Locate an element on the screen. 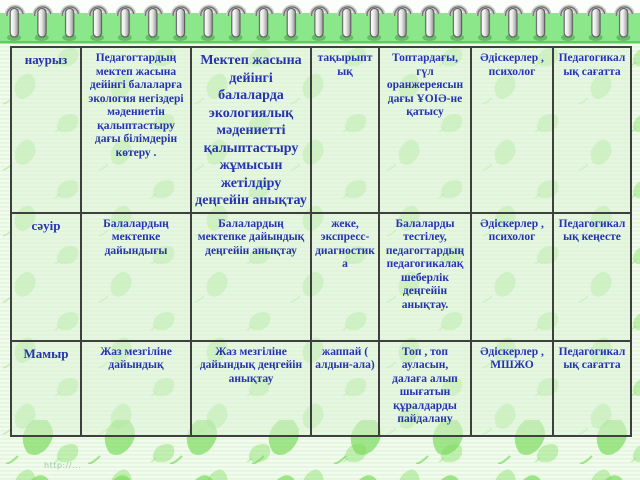 This screenshot has width=640, height=480. spiral-binding is located at coordinates (320, 23).